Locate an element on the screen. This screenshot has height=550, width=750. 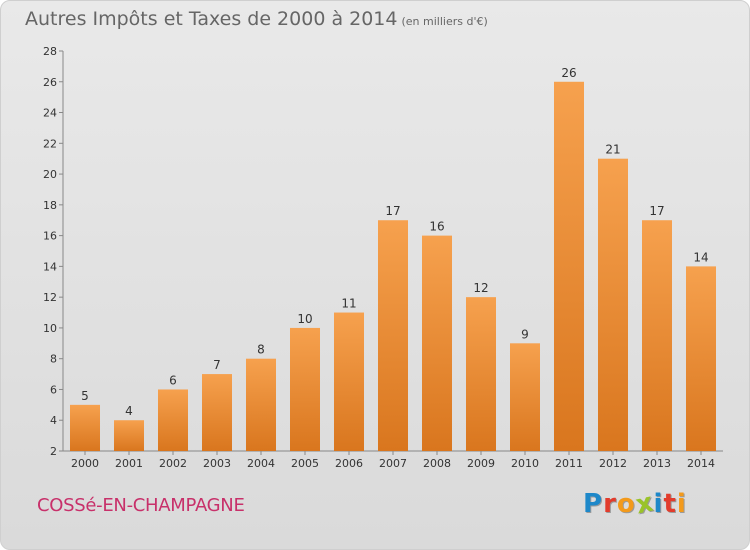
data-label-2003: 7 is located at coordinates (217, 365).